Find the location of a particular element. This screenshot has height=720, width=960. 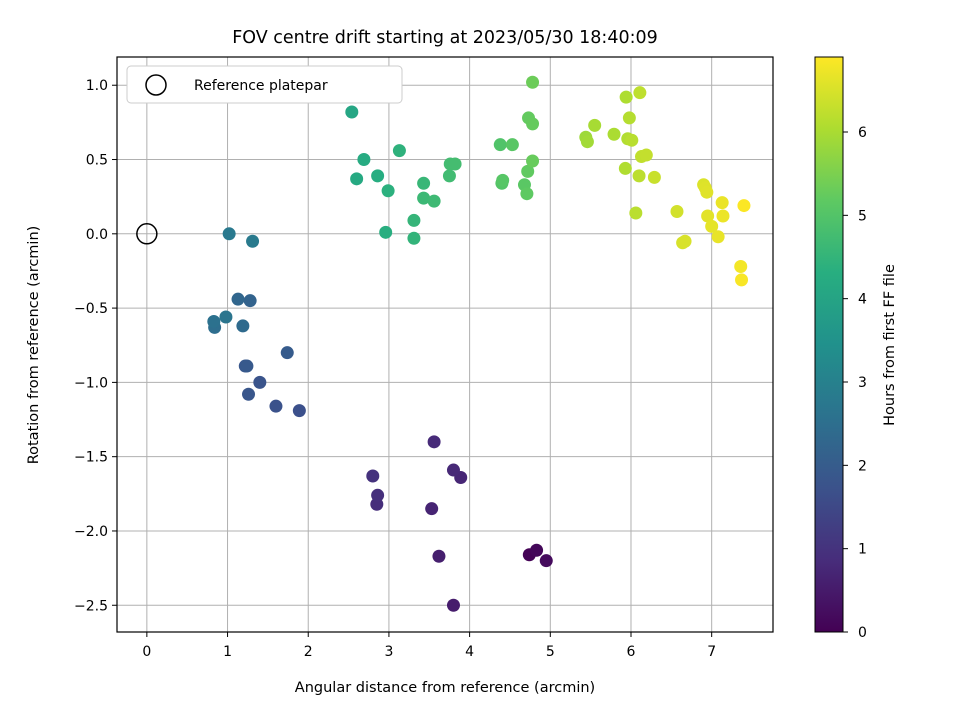

y-tick-label: 0.0 is located at coordinates (97, 235).